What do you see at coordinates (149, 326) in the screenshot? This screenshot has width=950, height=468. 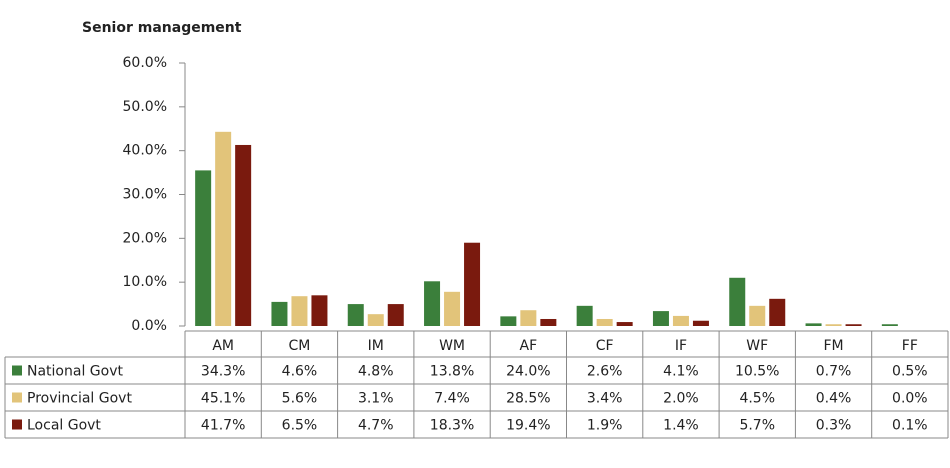 I see `y-tick-label: 0.0%` at bounding box center [149, 326].